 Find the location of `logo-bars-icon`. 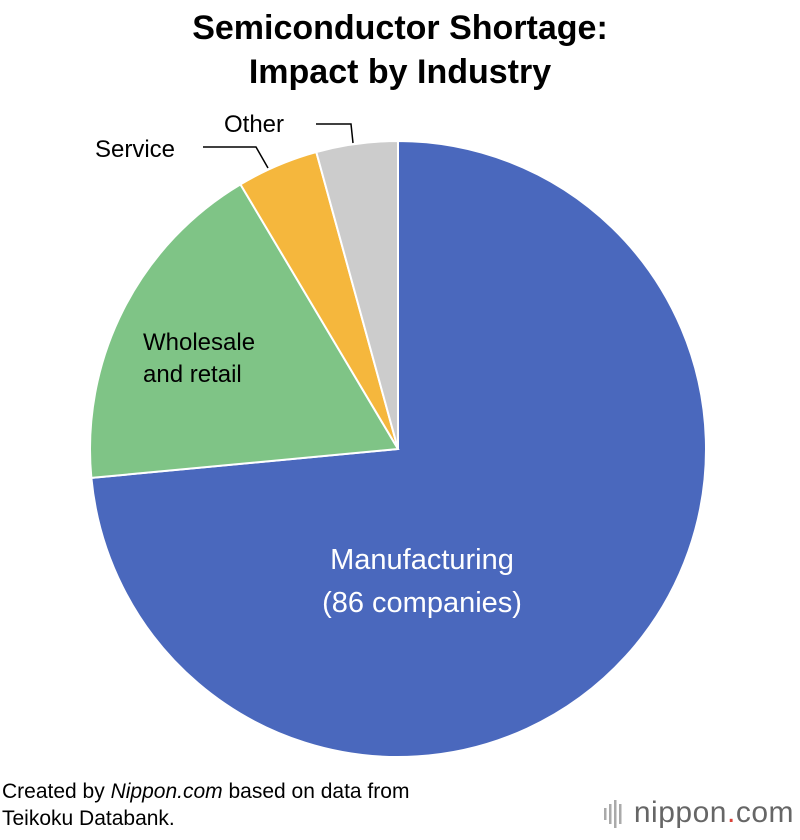

logo-bars-icon is located at coordinates (612, 814).